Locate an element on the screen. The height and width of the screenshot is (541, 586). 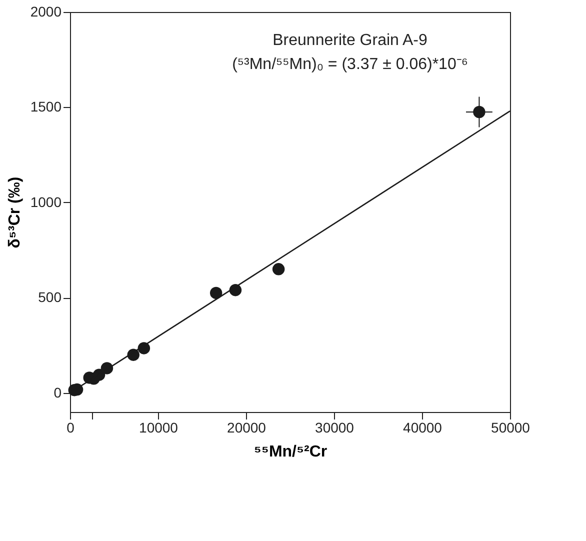
y-tick-label: 0 is located at coordinates (58, 392).